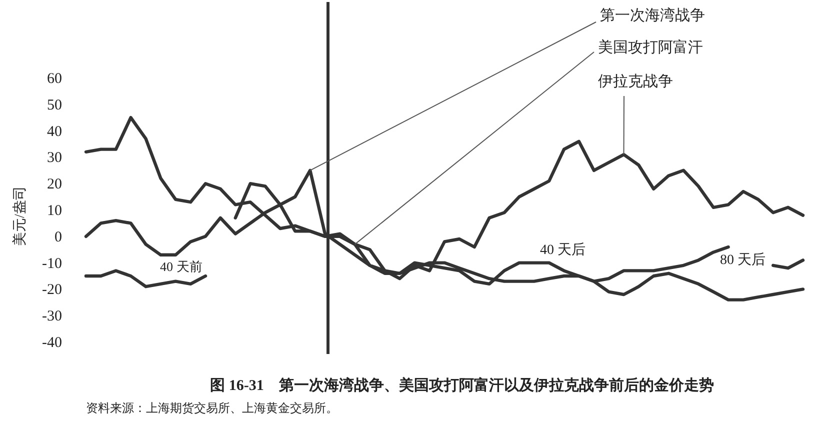 The height and width of the screenshot is (422, 832). I want to click on y-tick-label: 60, so click(54, 79).